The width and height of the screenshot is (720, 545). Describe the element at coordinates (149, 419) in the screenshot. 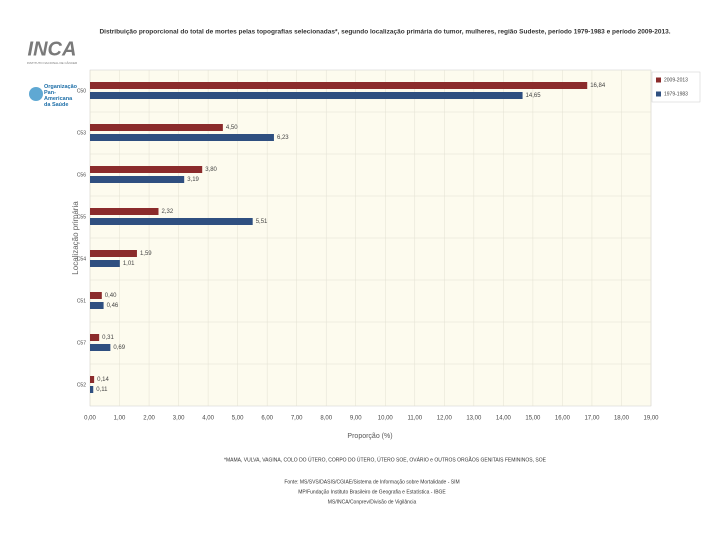

I see `x-tick-label: 2,00` at that location.